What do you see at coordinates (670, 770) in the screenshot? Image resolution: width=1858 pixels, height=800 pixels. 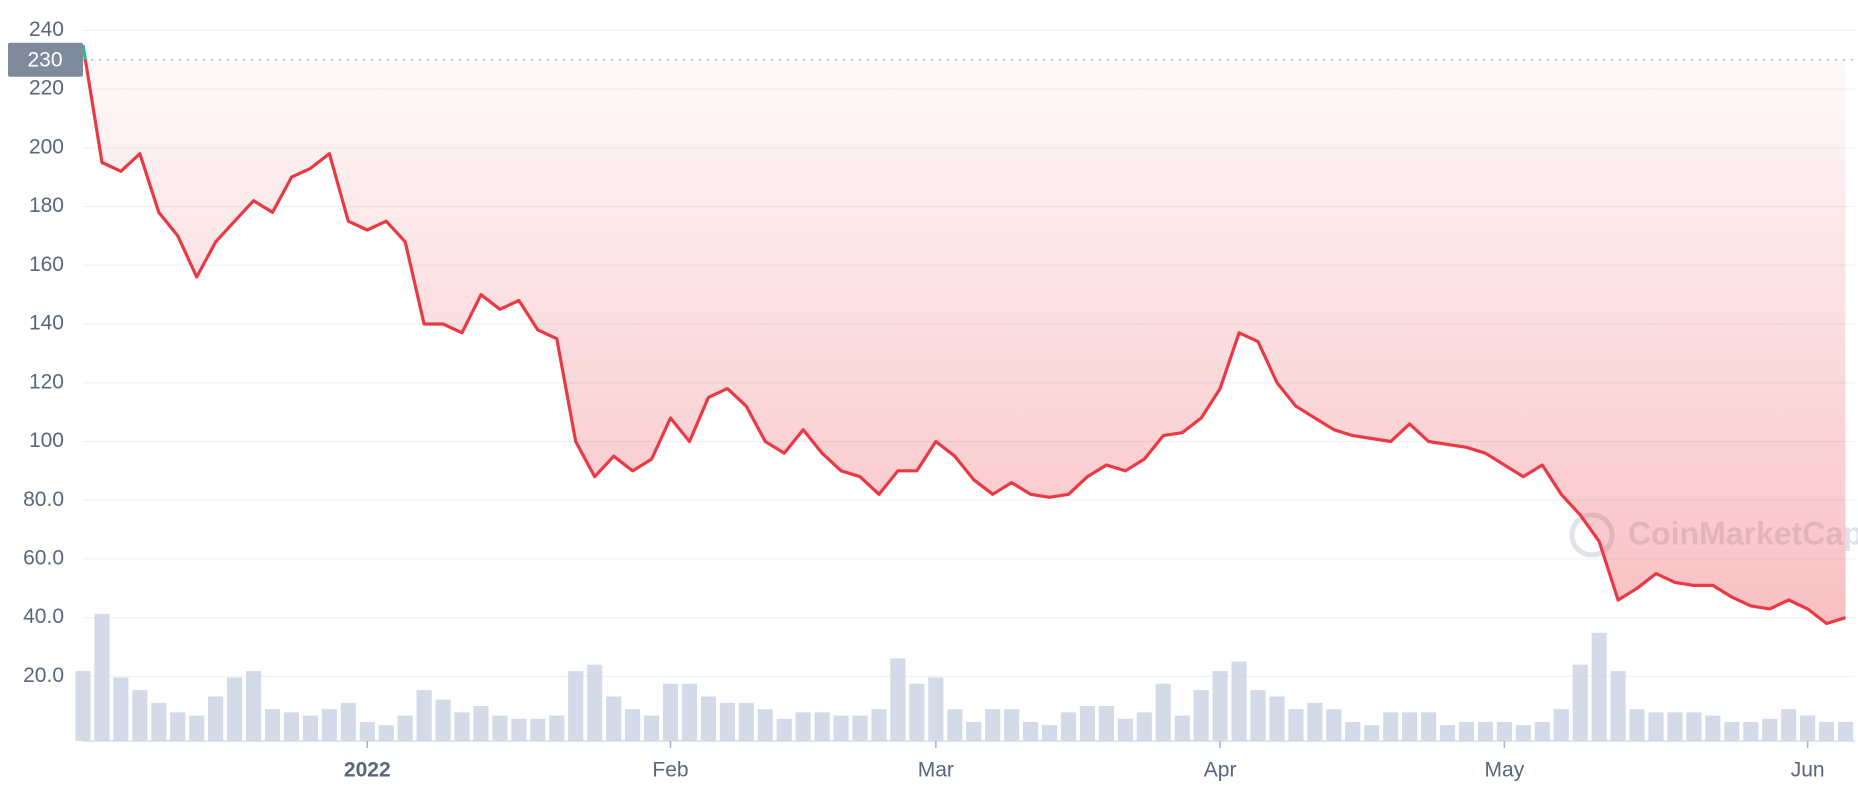 I see `x-tick-label: Feb` at bounding box center [670, 770].